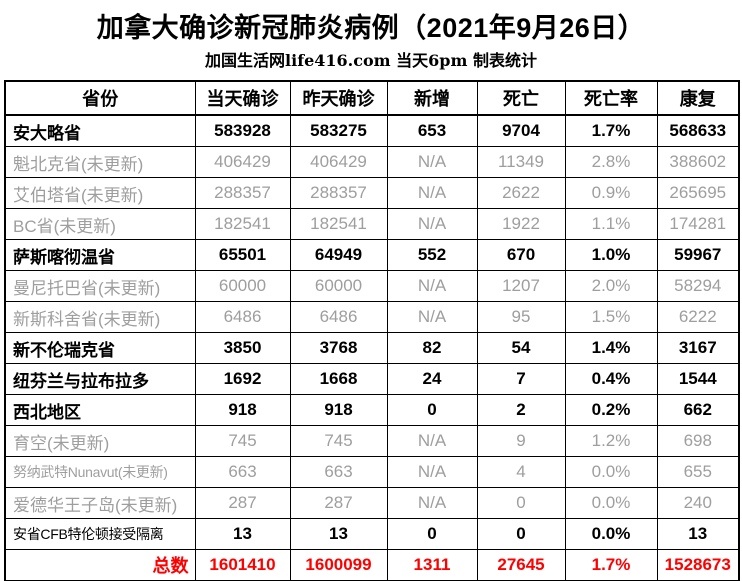 This screenshot has height=581, width=742. What do you see at coordinates (100, 224) in the screenshot?
I see `cell-province: BC省(未更新)` at bounding box center [100, 224].